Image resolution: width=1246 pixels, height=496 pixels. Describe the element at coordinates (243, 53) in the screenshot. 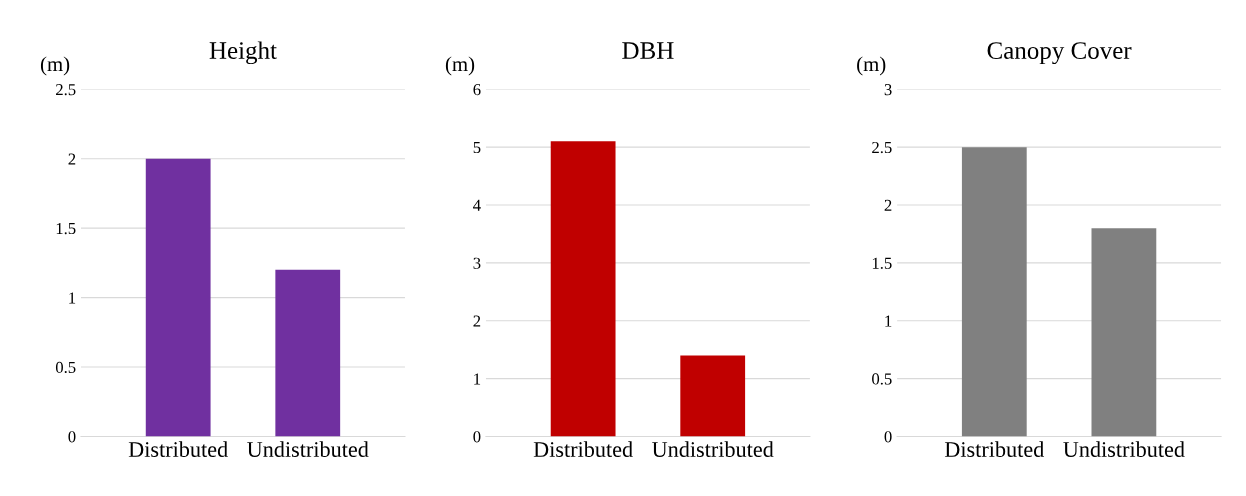

I see `chart-title: Height` at that location.